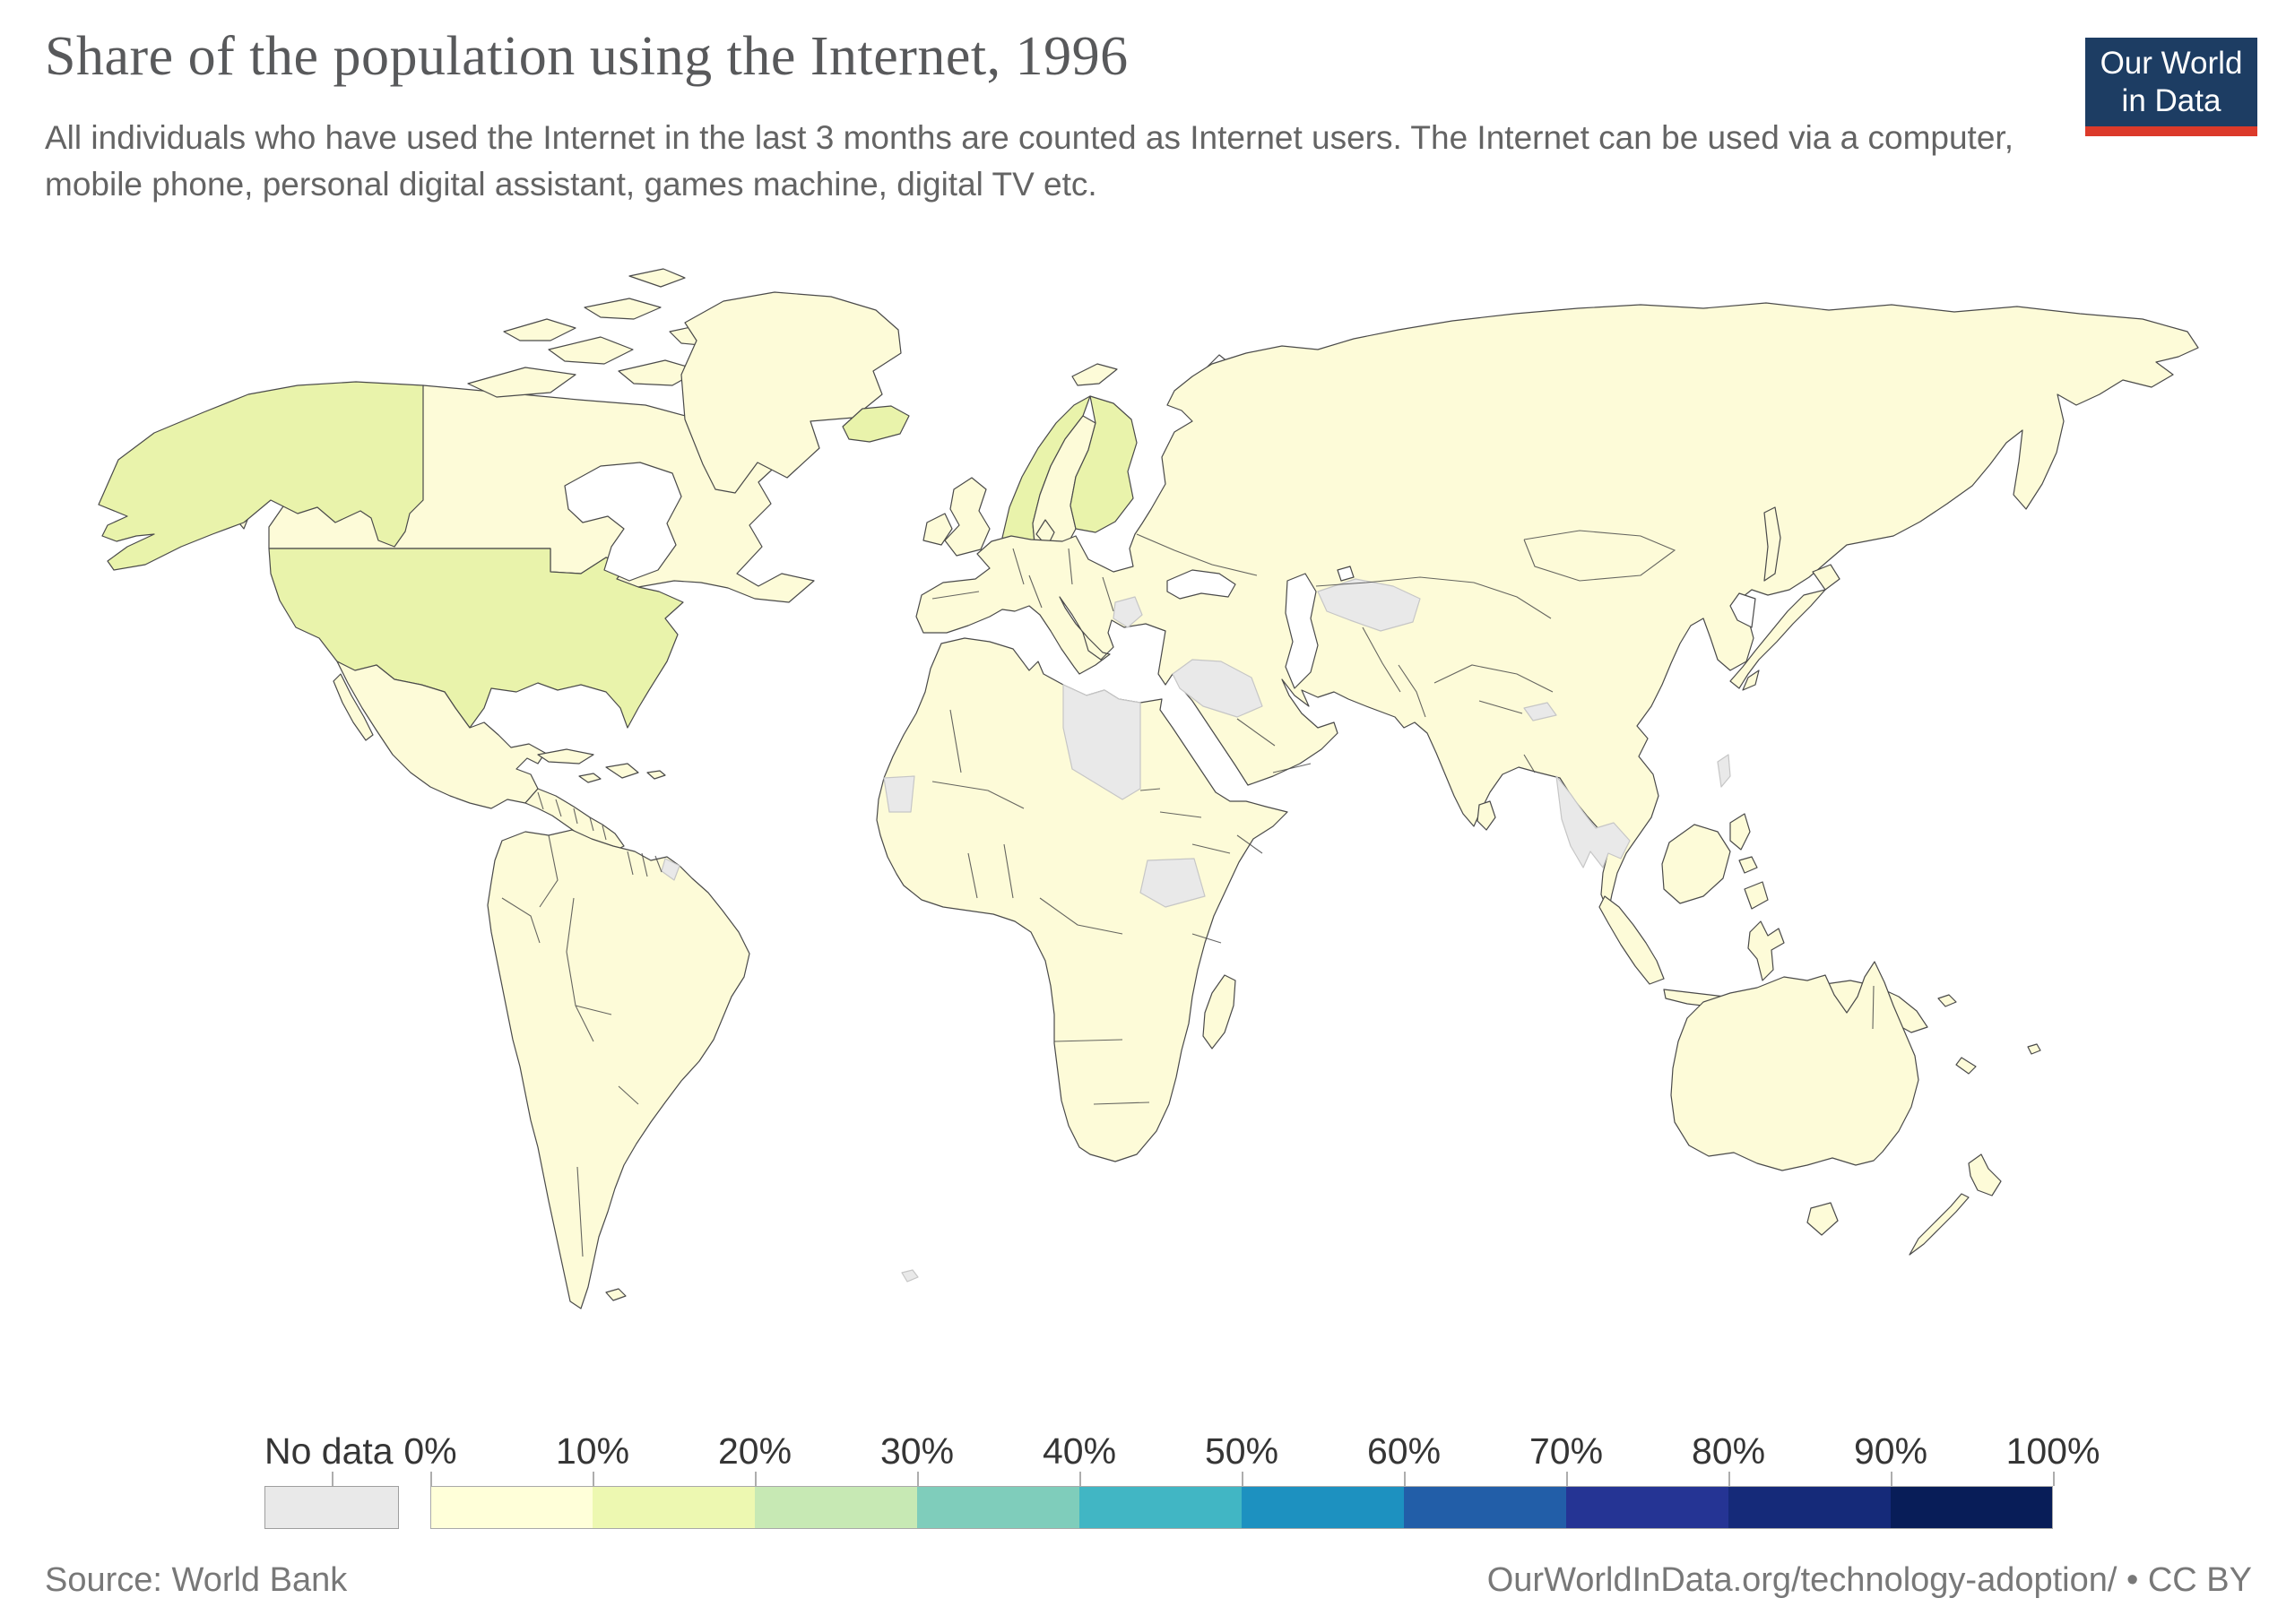  What do you see at coordinates (619, 1069) in the screenshot?
I see `region-southamerica` at bounding box center [619, 1069].